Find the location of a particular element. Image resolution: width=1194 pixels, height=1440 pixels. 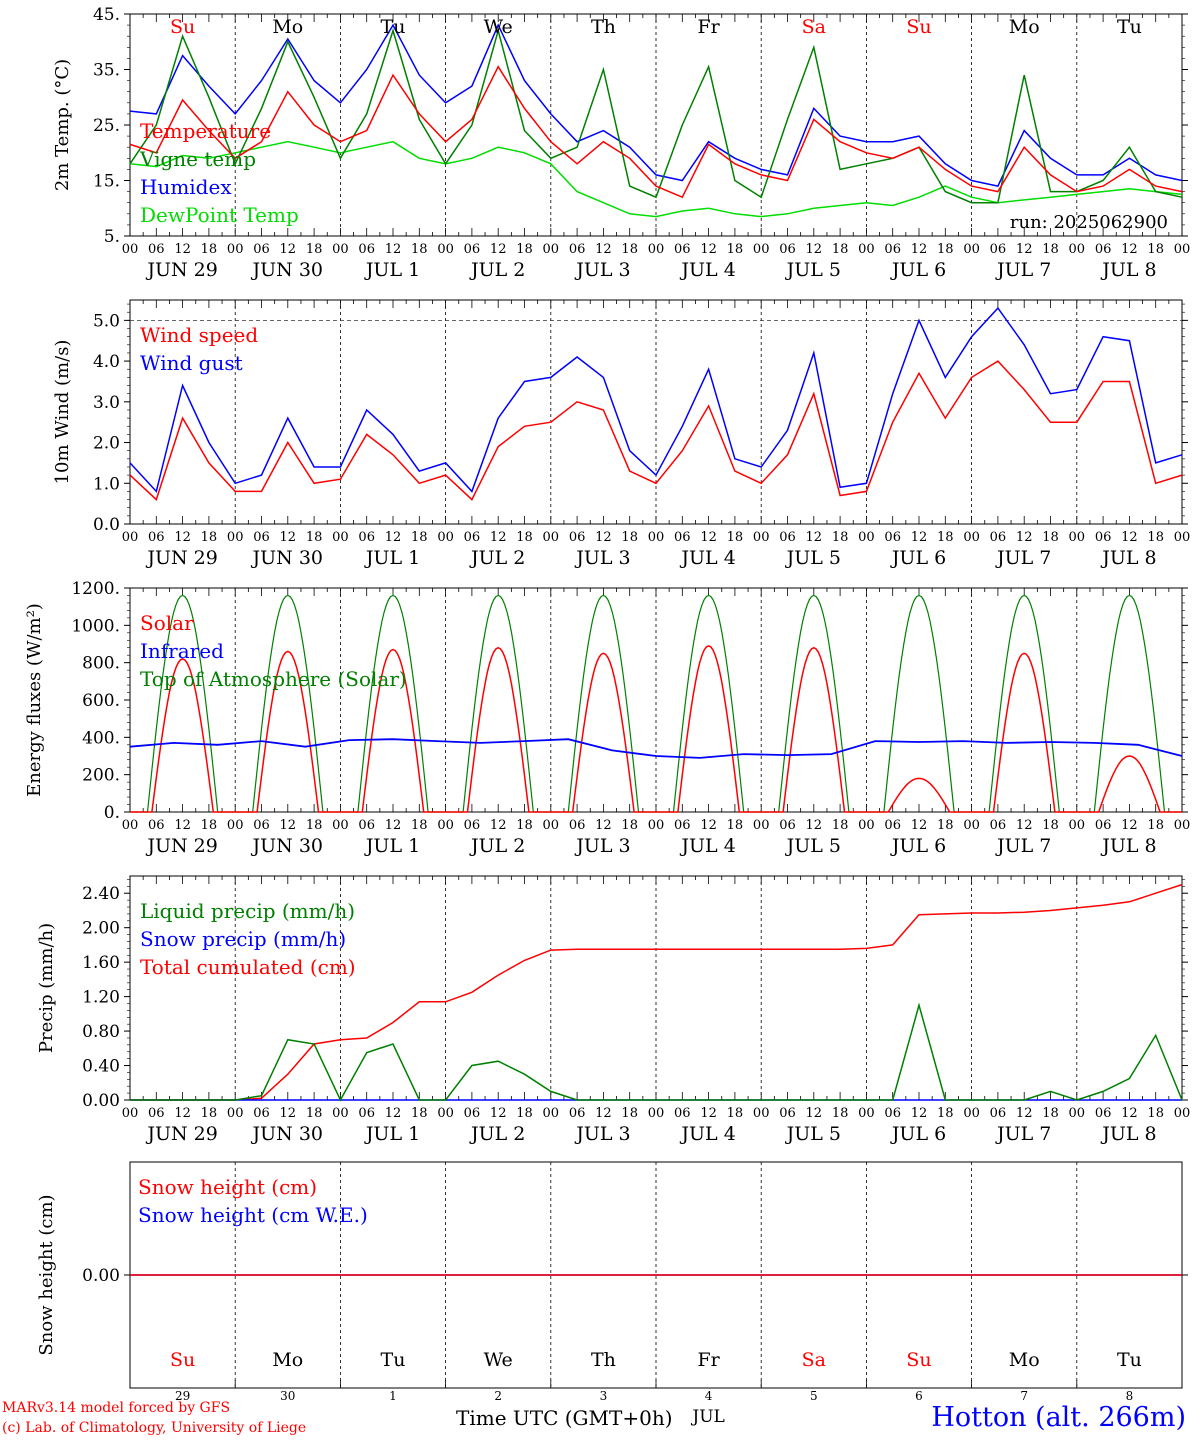

date-label: JUL 4 is located at coordinates (707, 270).